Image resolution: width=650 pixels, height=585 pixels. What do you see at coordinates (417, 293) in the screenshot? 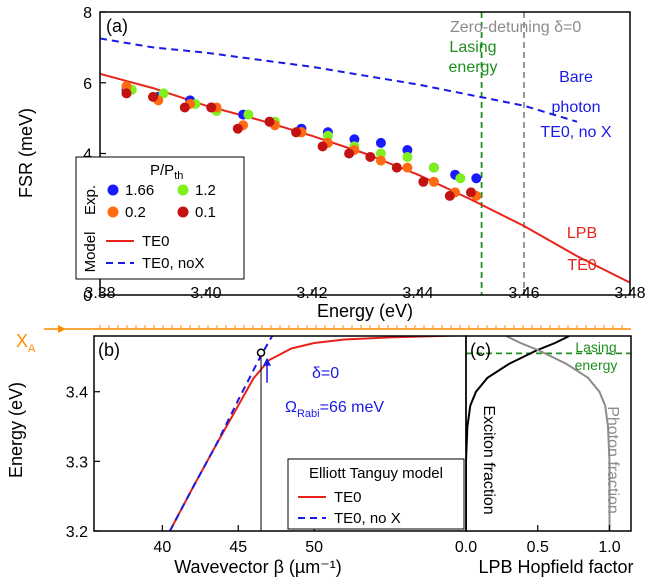
I see `a-xtick-label: 3.44` at bounding box center [417, 293].